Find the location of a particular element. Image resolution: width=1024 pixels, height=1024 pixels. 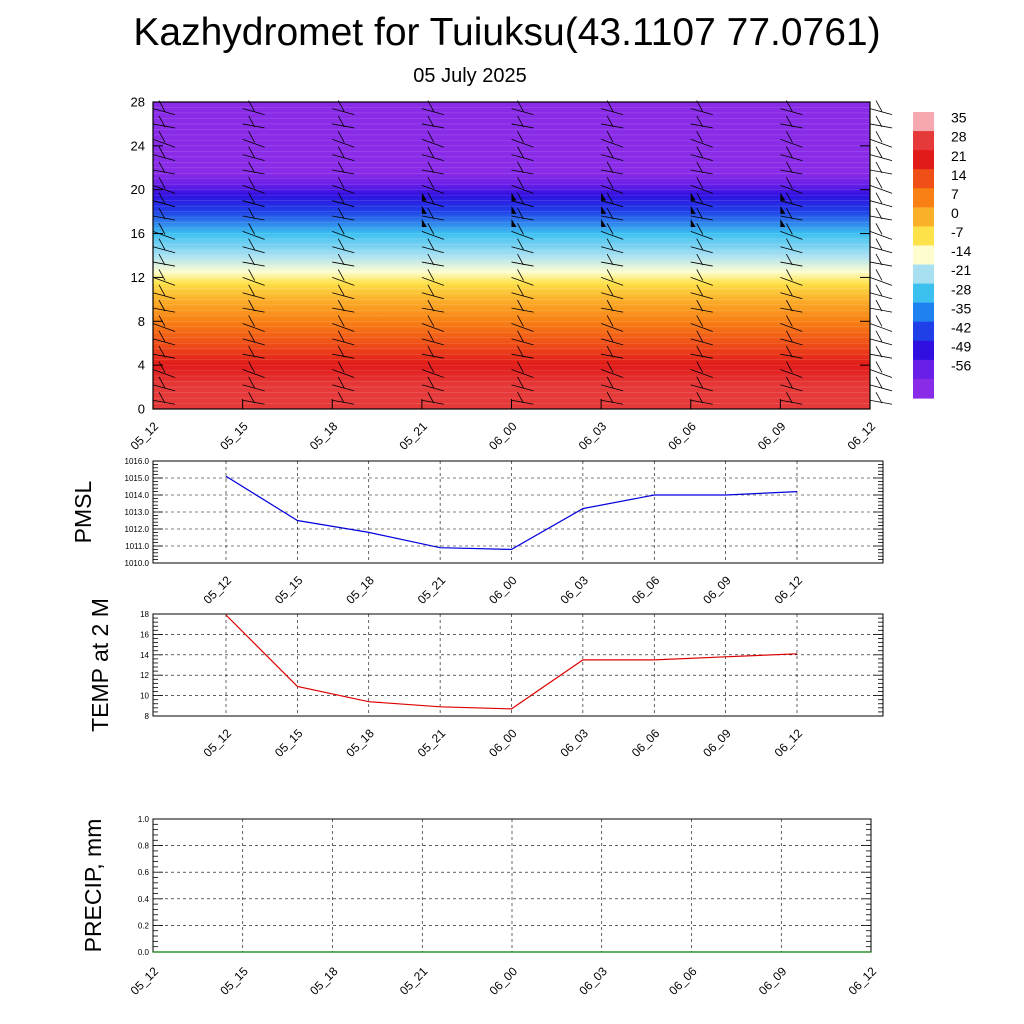

series-line is located at coordinates (511, 662).